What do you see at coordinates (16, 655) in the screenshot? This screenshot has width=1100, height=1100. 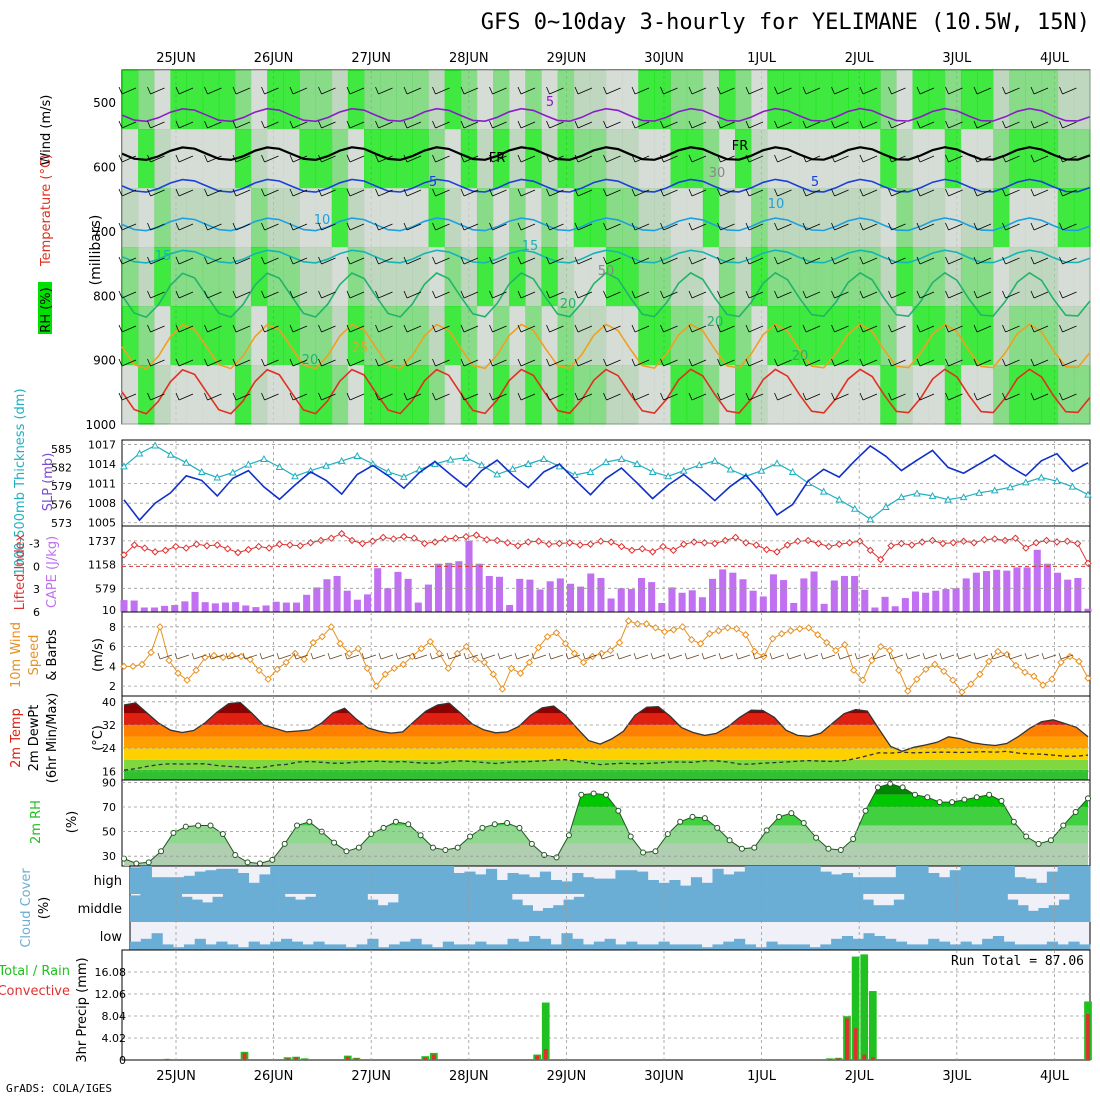 I see `wind10-label-a: 10m Wind` at bounding box center [16, 655].